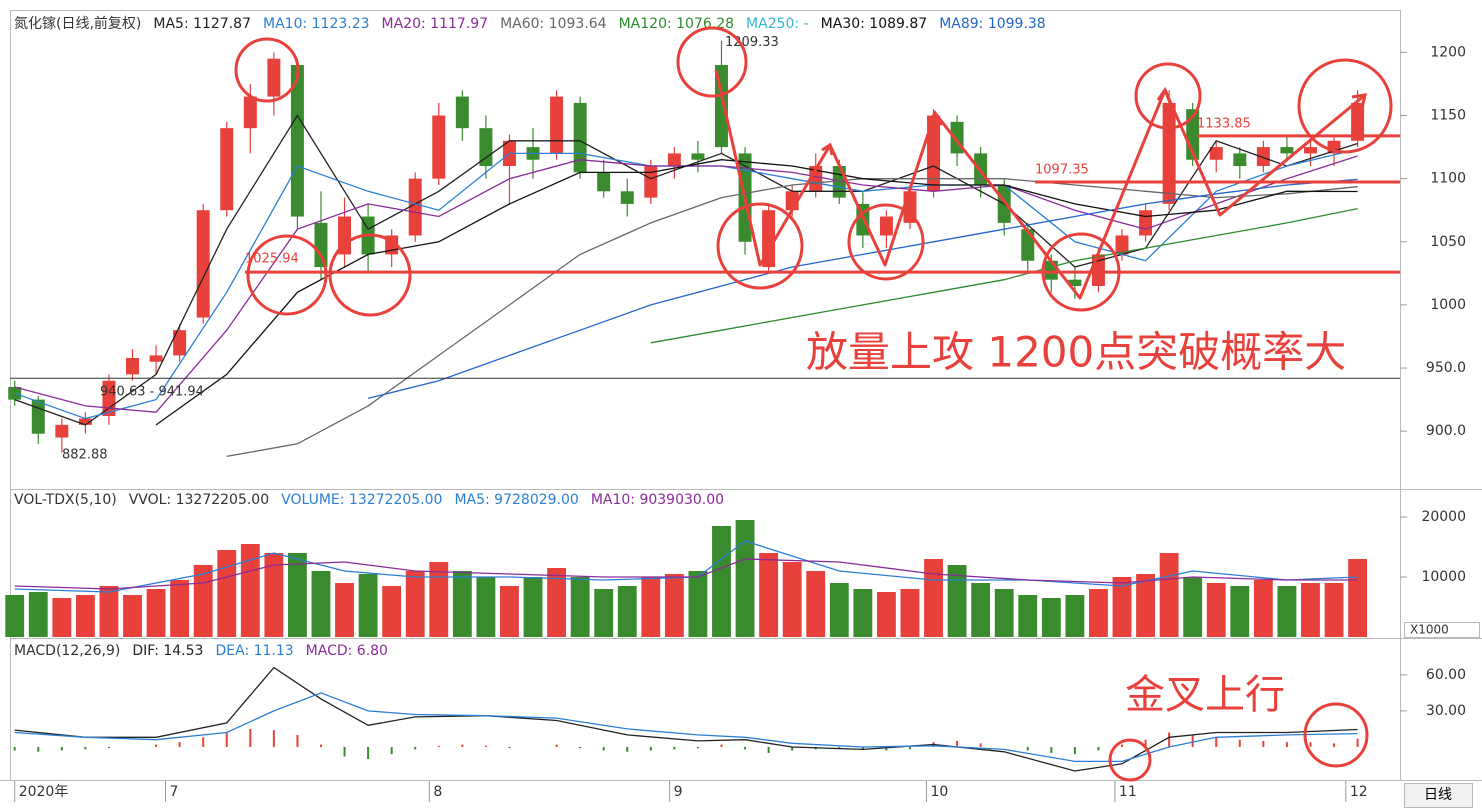  Describe the element at coordinates (516, 500) in the screenshot. I see `header-item: MA5: 9728029.00` at that location.